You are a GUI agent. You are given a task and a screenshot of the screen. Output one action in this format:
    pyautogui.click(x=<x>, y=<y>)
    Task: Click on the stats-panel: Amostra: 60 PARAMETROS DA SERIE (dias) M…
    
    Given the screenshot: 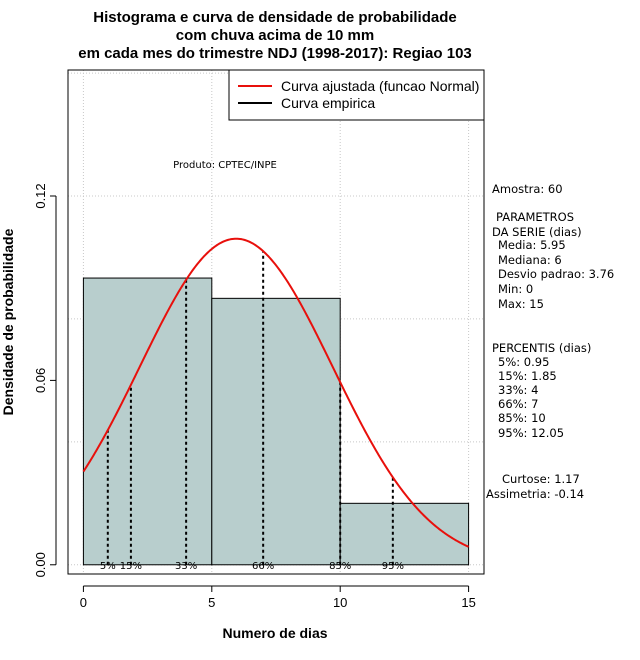 What is the action you would take?
    pyautogui.click(x=550, y=341)
    